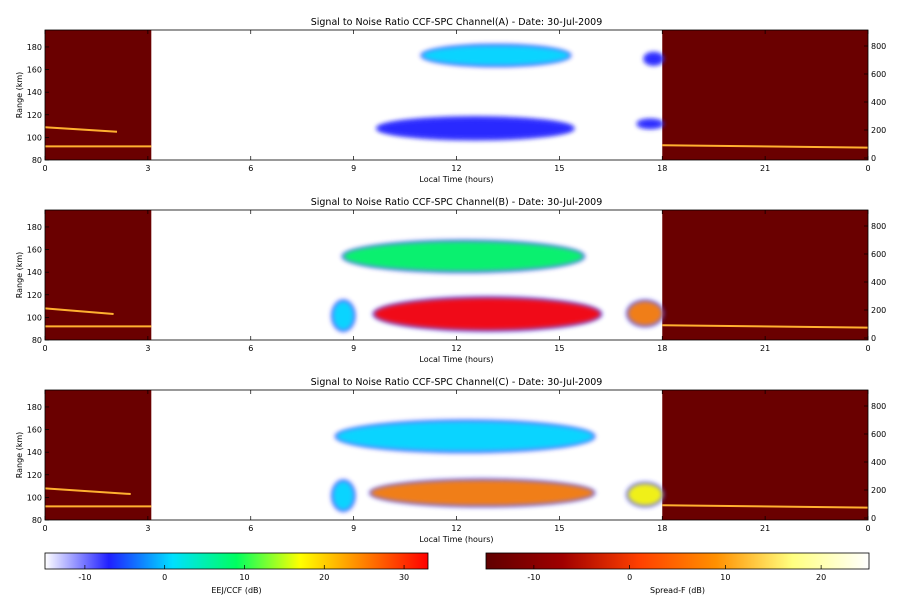 Image resolution: width=900 pixels, height=600 pixels. I want to click on colorbar-tick-label: -10, so click(84, 577).